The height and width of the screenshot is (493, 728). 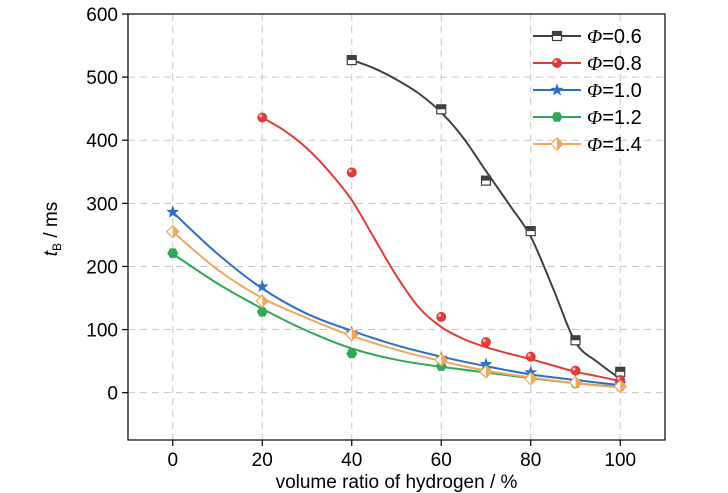 I want to click on x-tick-label: 40, so click(x=351, y=460).